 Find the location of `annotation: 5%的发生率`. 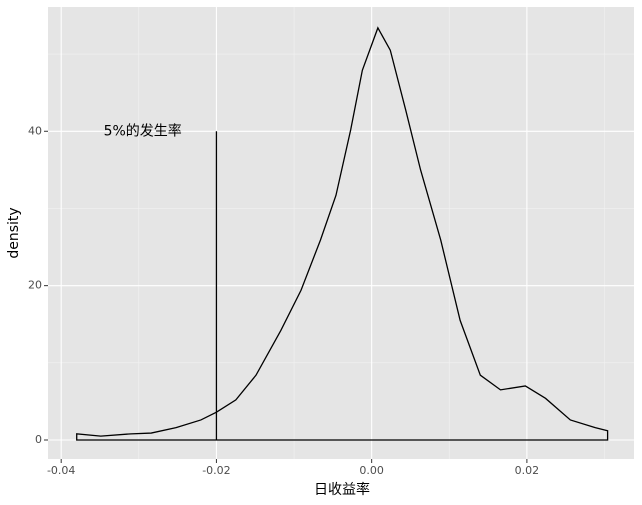

annotation: 5%的发生率 is located at coordinates (143, 130).